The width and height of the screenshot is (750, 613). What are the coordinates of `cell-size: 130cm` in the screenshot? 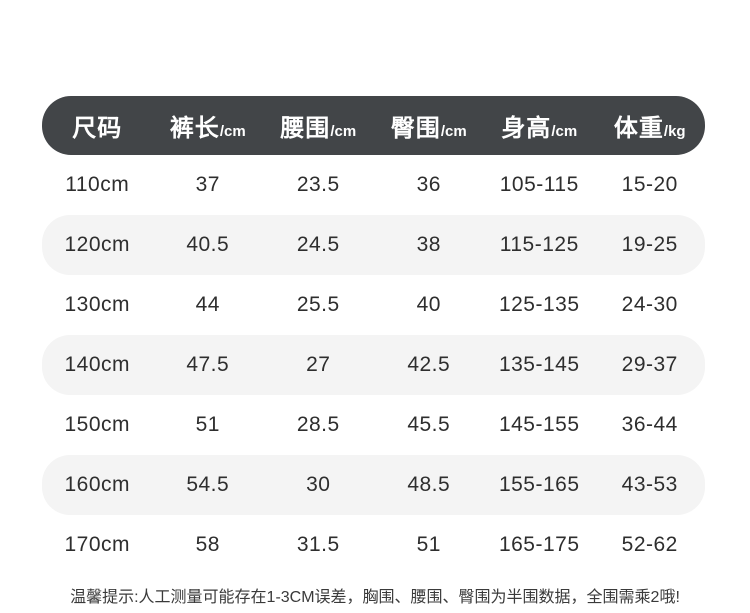 It's located at (97, 304).